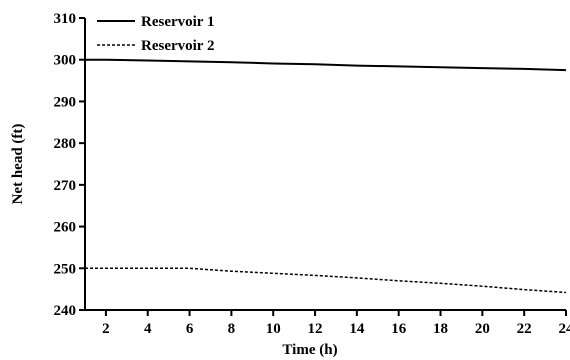  What do you see at coordinates (177, 22) in the screenshot?
I see `legend-label-1: Reservoir 1` at bounding box center [177, 22].